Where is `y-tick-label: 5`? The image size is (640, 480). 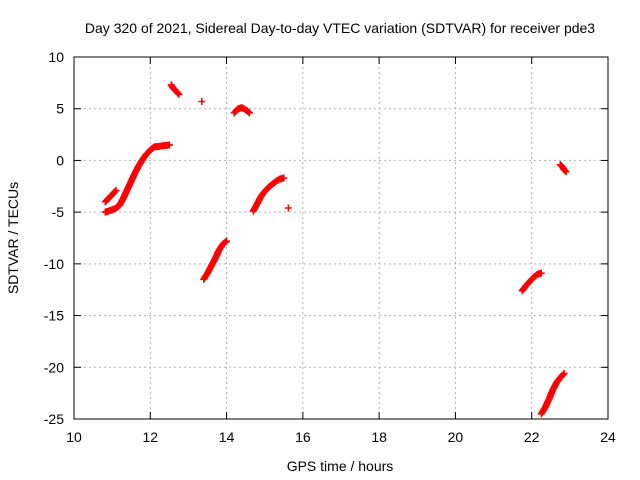
y-tick-label: 5 is located at coordinates (60, 109).